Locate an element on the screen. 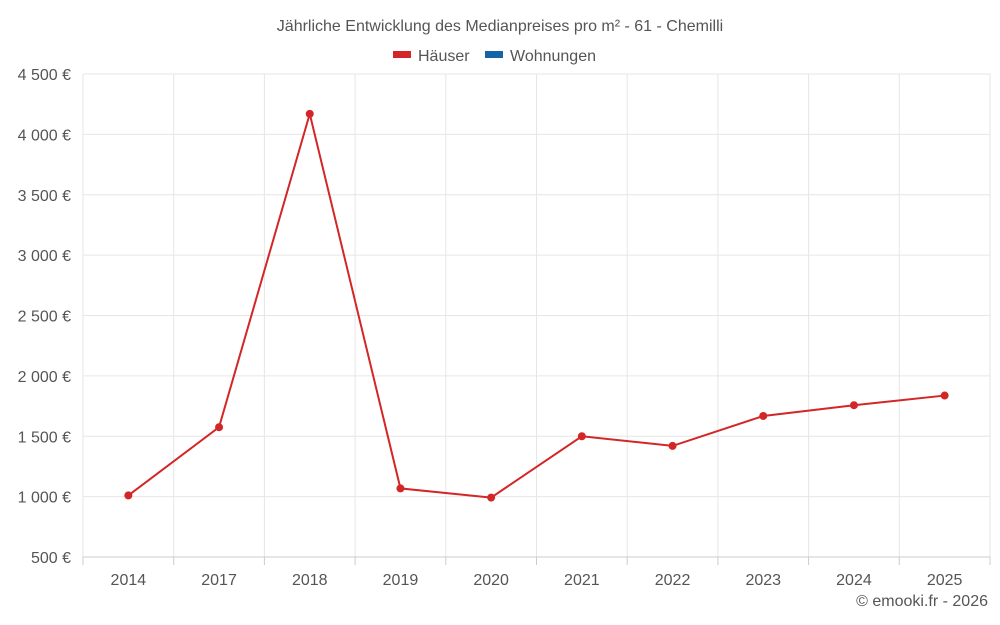 The image size is (1000, 625). x-tick-label: 2014 is located at coordinates (129, 580).